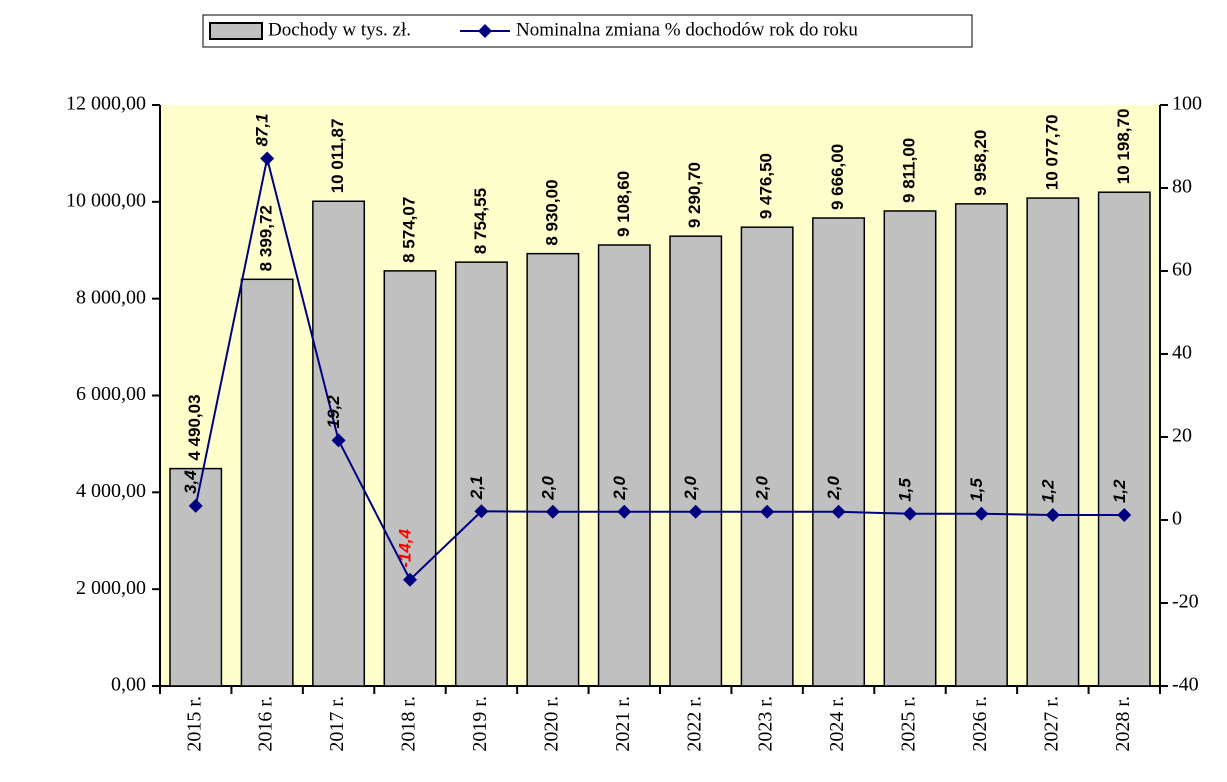  What do you see at coordinates (111, 588) in the screenshot?
I see `y-tick-label: 2 000,00` at bounding box center [111, 588].